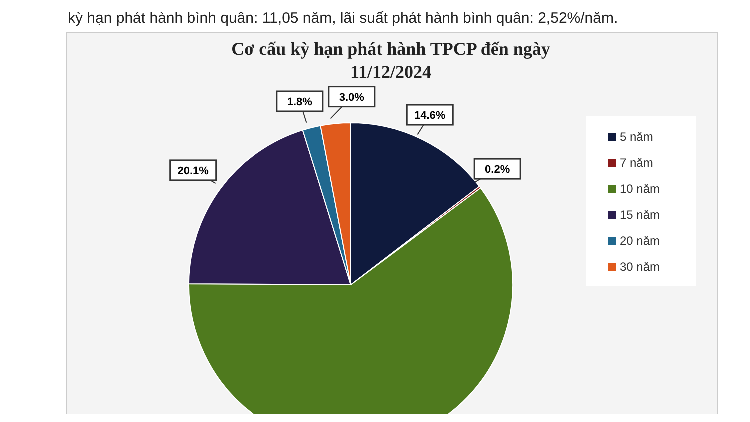 This screenshot has width=750, height=422. Describe the element at coordinates (636, 163) in the screenshot. I see `legend-label: 7 năm` at that location.